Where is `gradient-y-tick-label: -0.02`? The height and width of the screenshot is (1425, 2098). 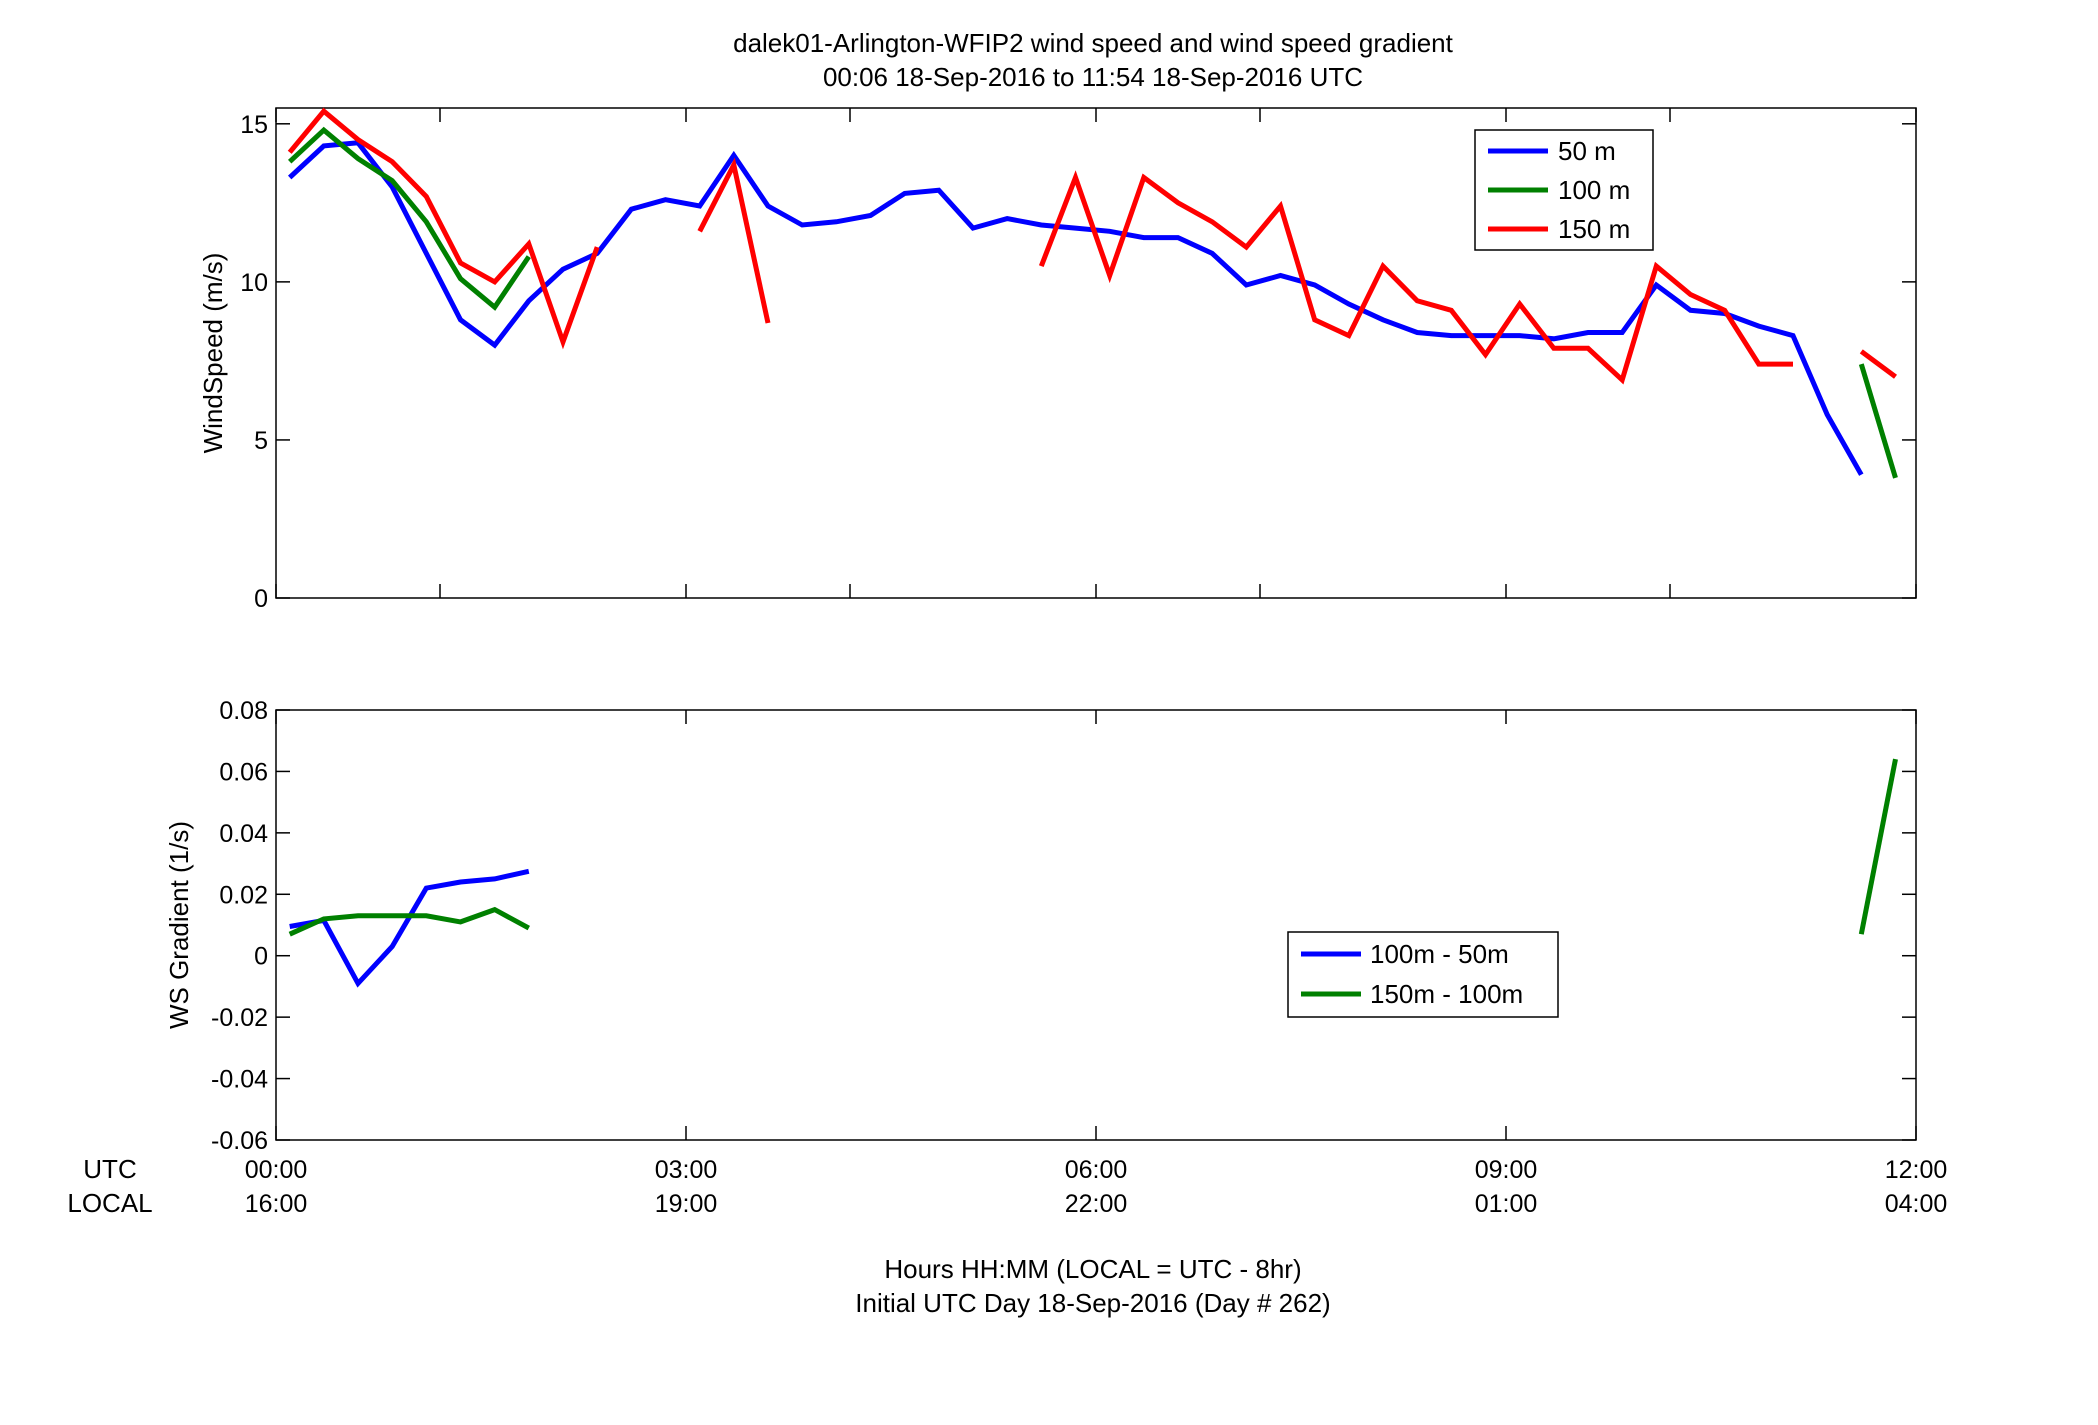
gradient-y-tick-label: -0.02 is located at coordinates (239, 1018).